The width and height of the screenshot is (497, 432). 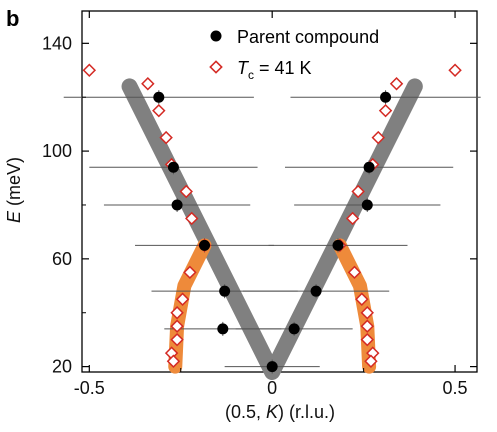 What do you see at coordinates (62, 259) in the screenshot?
I see `y-tick-label: 60` at bounding box center [62, 259].